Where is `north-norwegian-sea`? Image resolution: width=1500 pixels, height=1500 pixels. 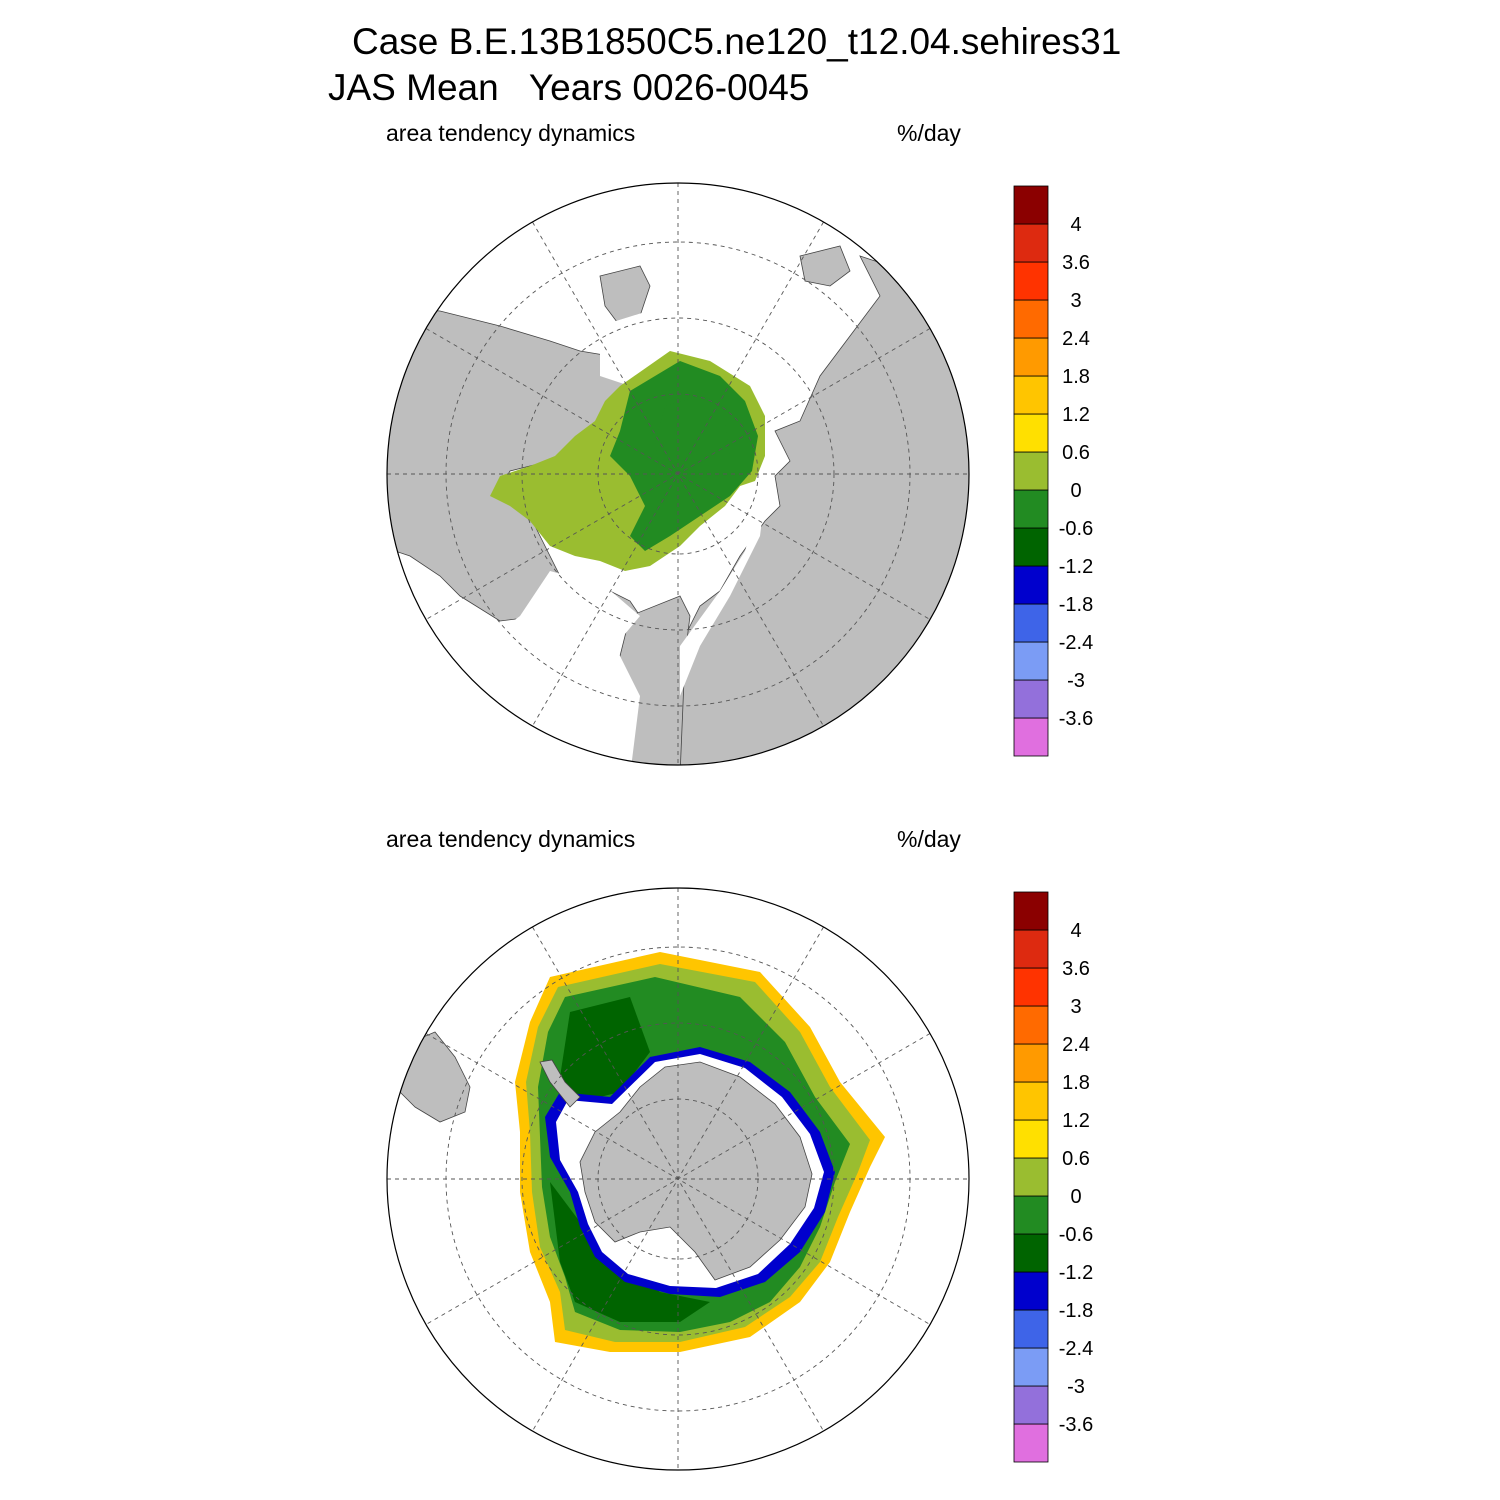 north-norwegian-sea is located at coordinates (722, 586).